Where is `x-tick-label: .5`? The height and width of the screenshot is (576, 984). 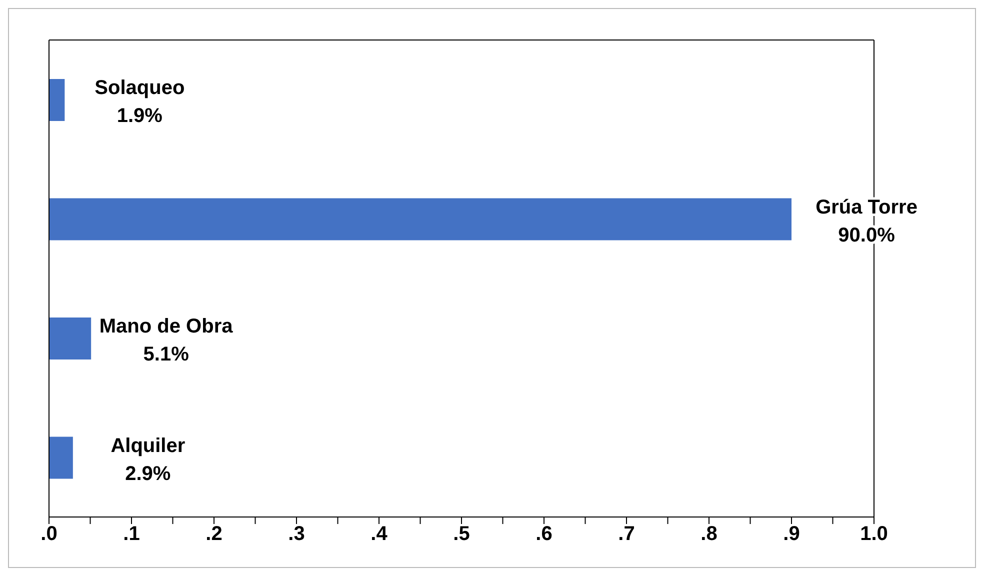
x-tick-label: .5 is located at coordinates (461, 534).